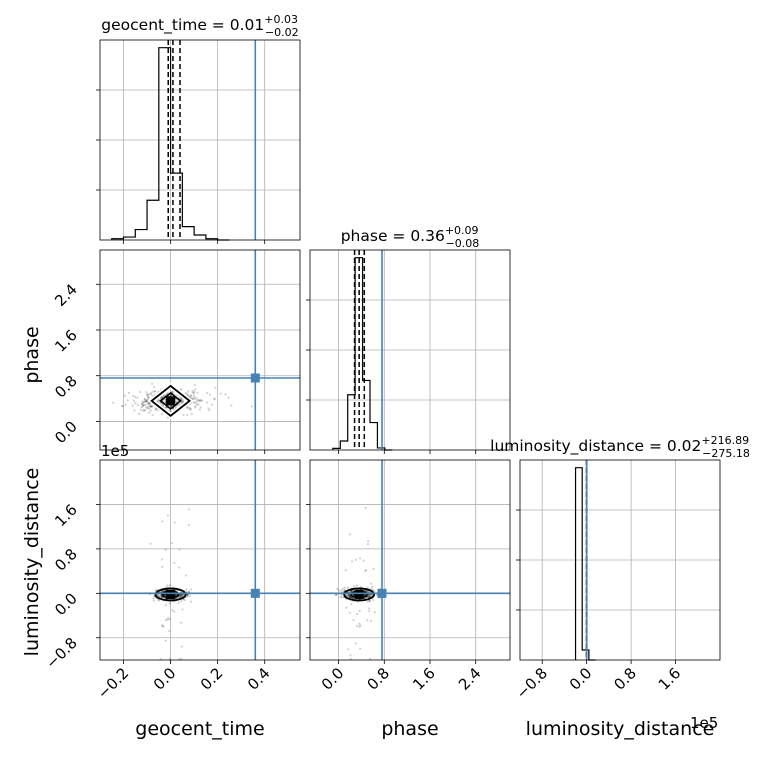  What do you see at coordinates (532, 683) in the screenshot?
I see `x-tick-label-luminosity-distance-0: −0.8` at bounding box center [532, 683].